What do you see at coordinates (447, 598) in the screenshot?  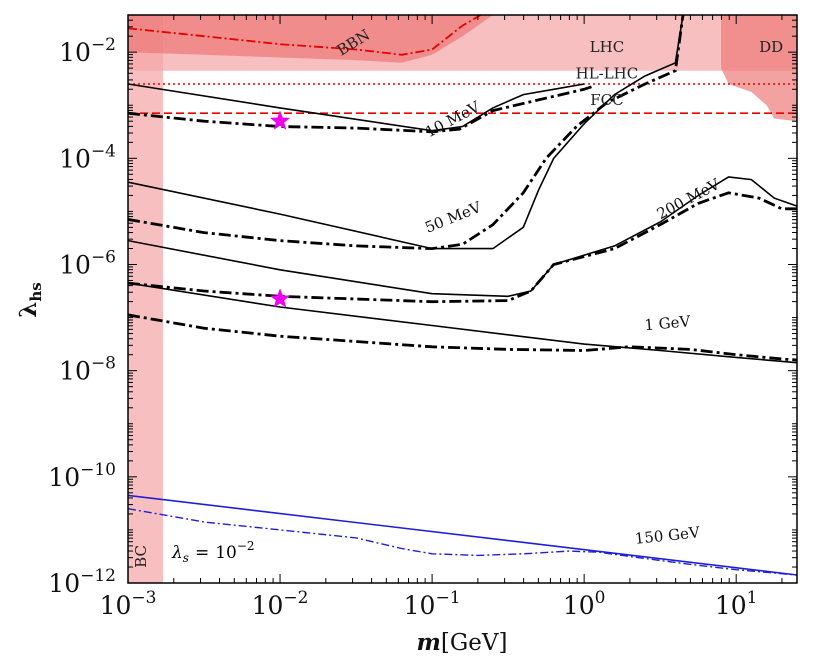 I see `x-tick-label-exponent: −1` at bounding box center [447, 598].